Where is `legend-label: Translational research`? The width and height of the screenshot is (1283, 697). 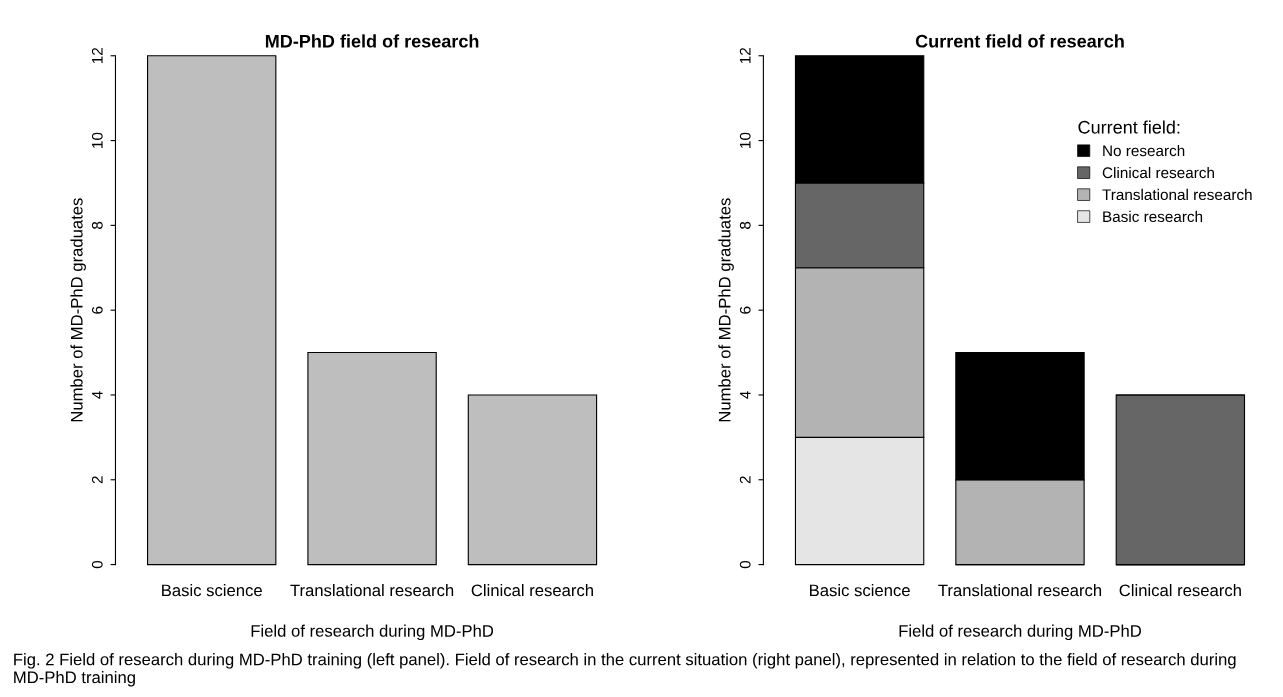 legend-label: Translational research is located at coordinates (1177, 194).